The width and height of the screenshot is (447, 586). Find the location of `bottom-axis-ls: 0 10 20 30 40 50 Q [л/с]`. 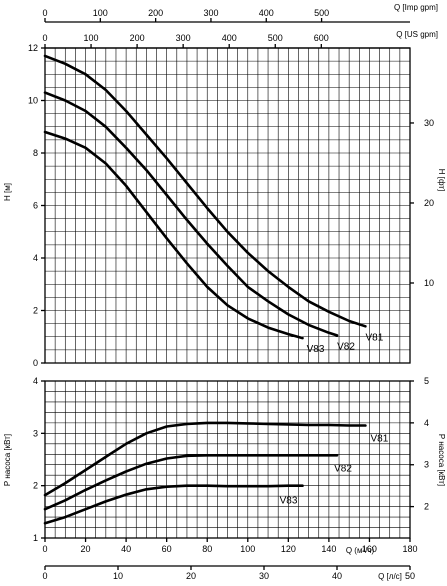

bottom-axis-ls: 0 10 20 30 40 50 Q [л/с] is located at coordinates (228, 573).